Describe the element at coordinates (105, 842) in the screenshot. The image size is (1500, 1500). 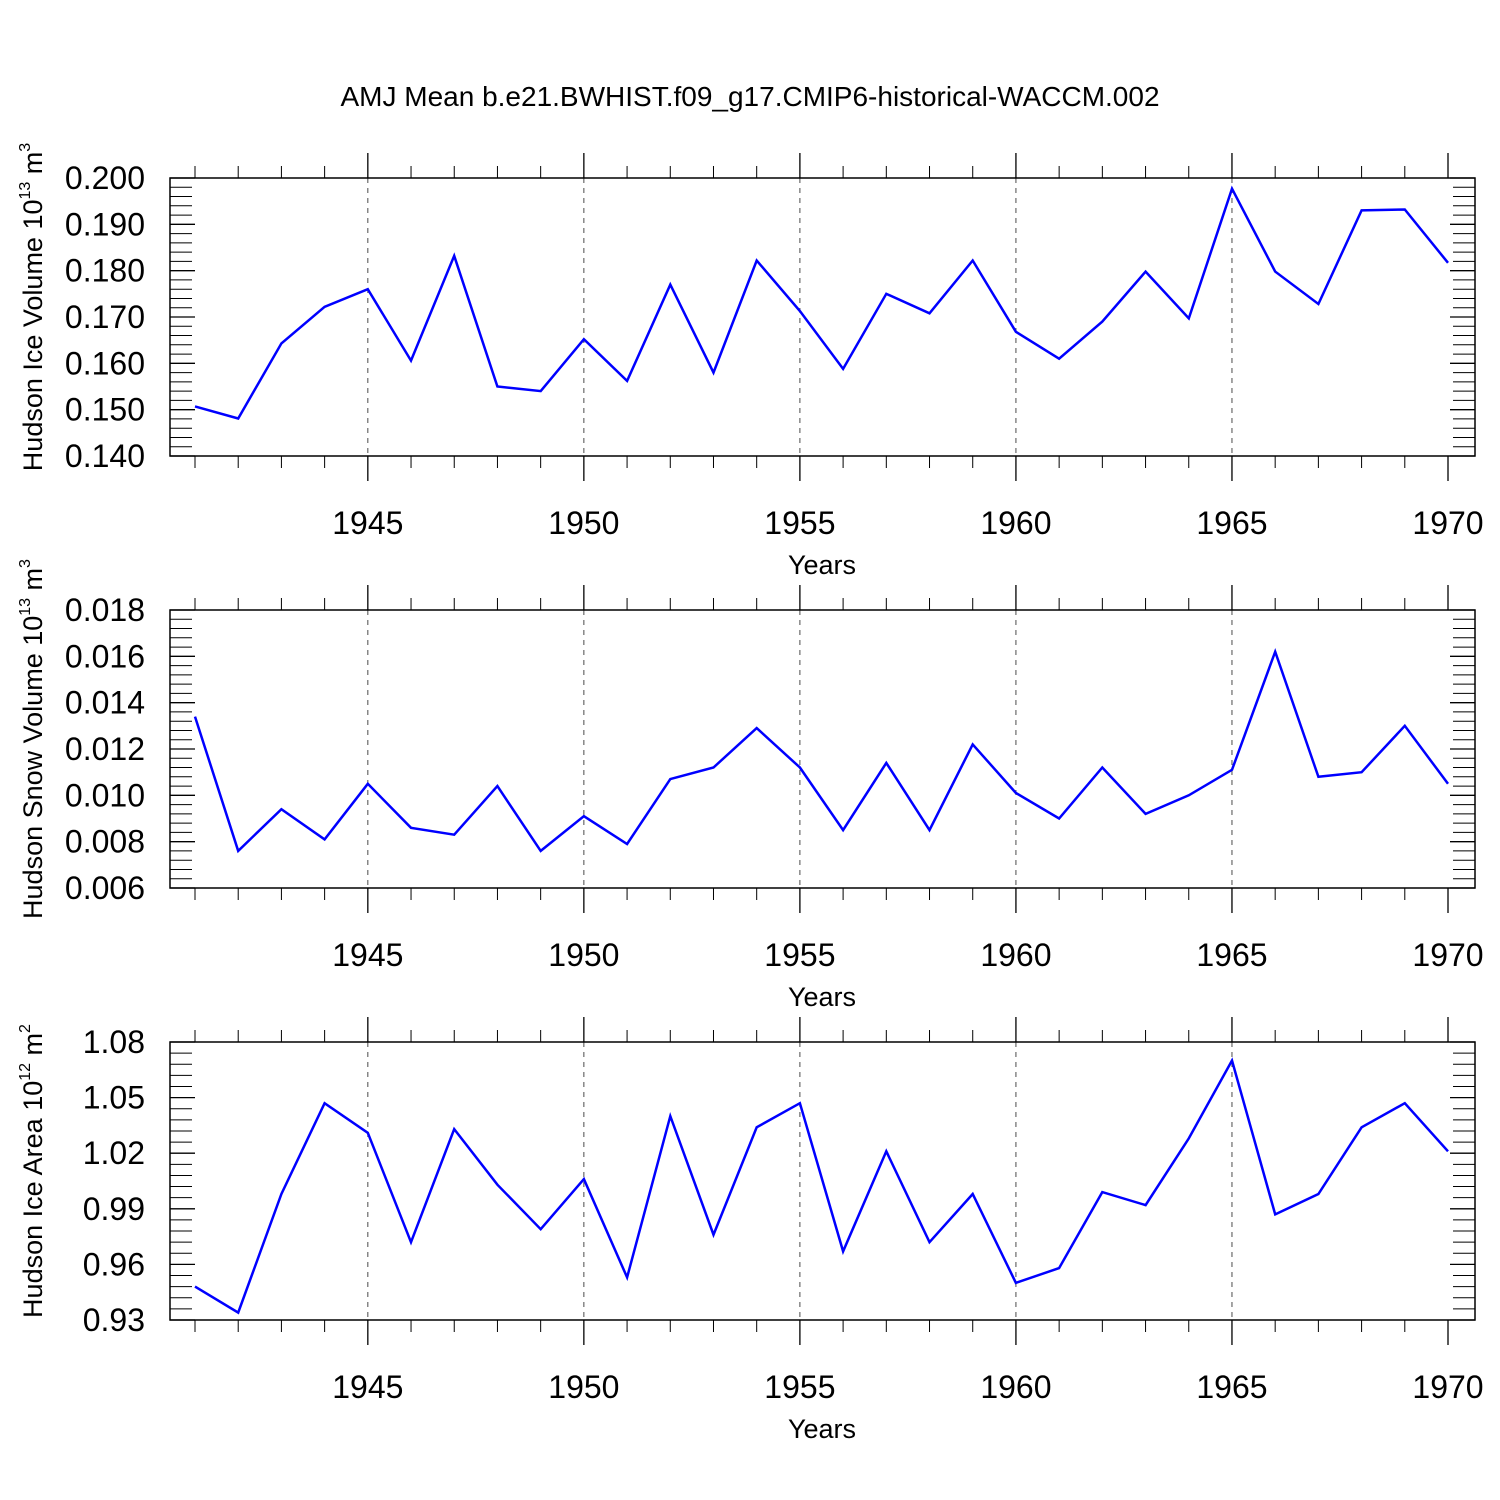
I see `y-tick-label: 0.008` at that location.